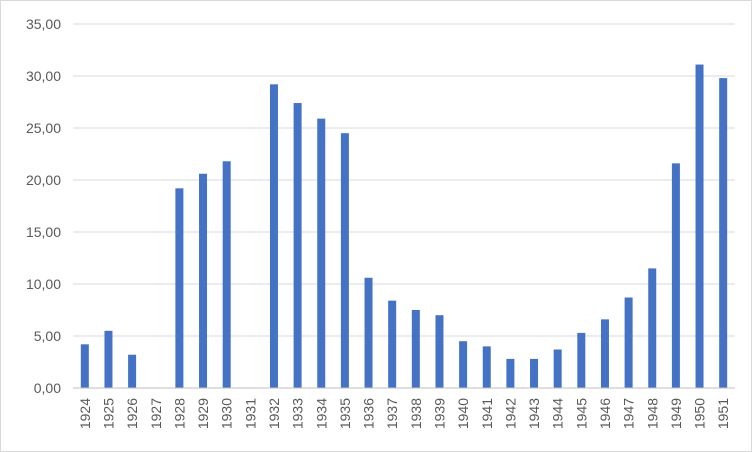  Describe the element at coordinates (652, 328) in the screenshot. I see `bar-1948` at that location.